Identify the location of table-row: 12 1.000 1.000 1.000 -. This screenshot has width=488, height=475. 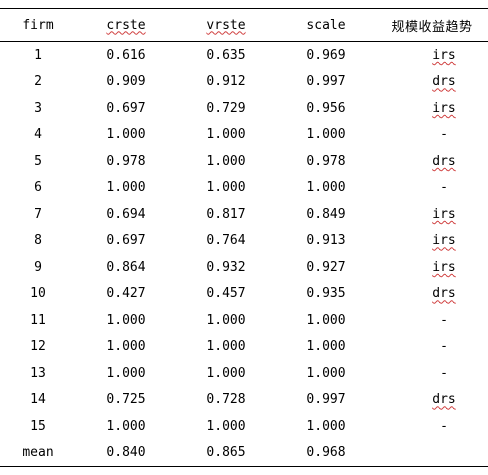
(244, 347).